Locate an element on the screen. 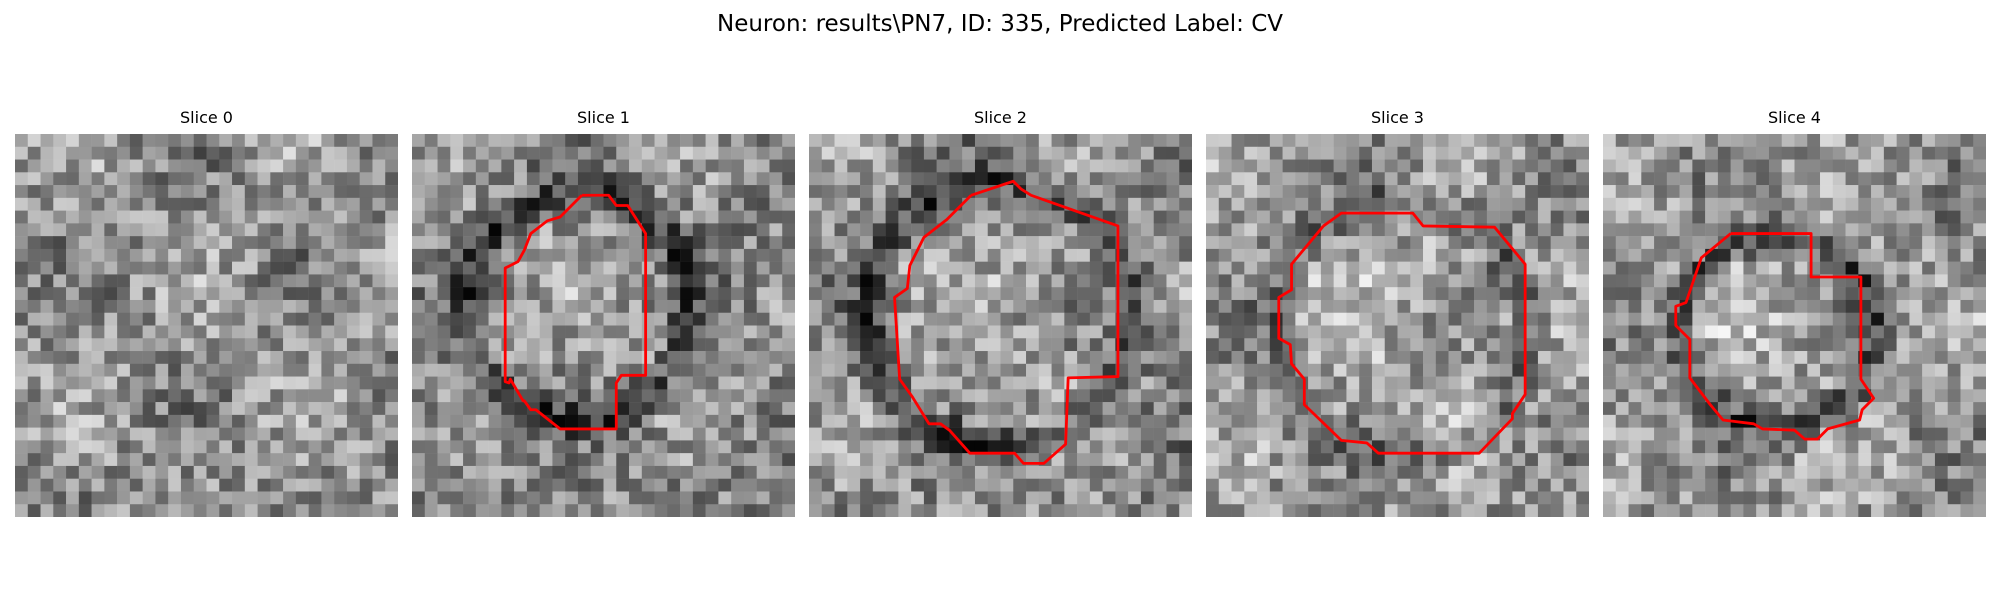  slice-title-1: Slice 1 is located at coordinates (603, 117).